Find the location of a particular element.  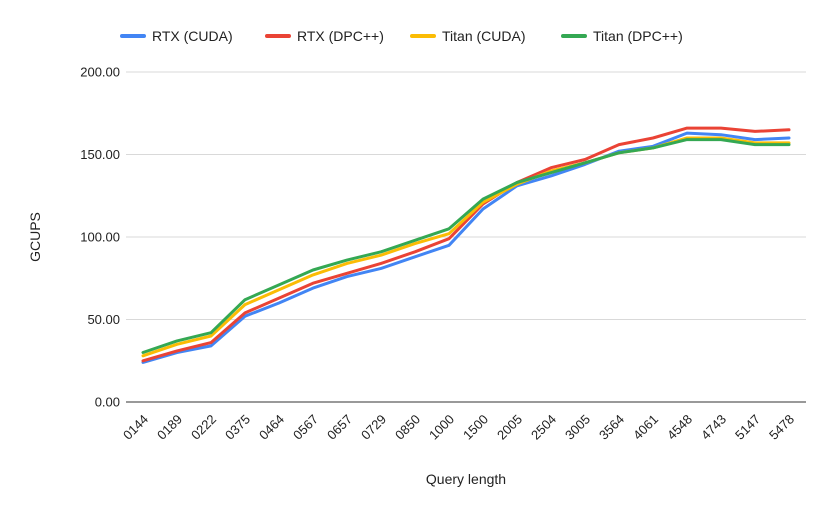

legend-item-2: Titan (CUDA) is located at coordinates (468, 36).